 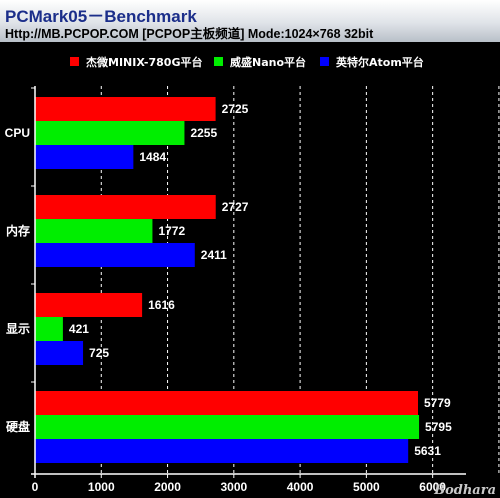 I want to click on data-label: 2727, so click(x=235, y=207).